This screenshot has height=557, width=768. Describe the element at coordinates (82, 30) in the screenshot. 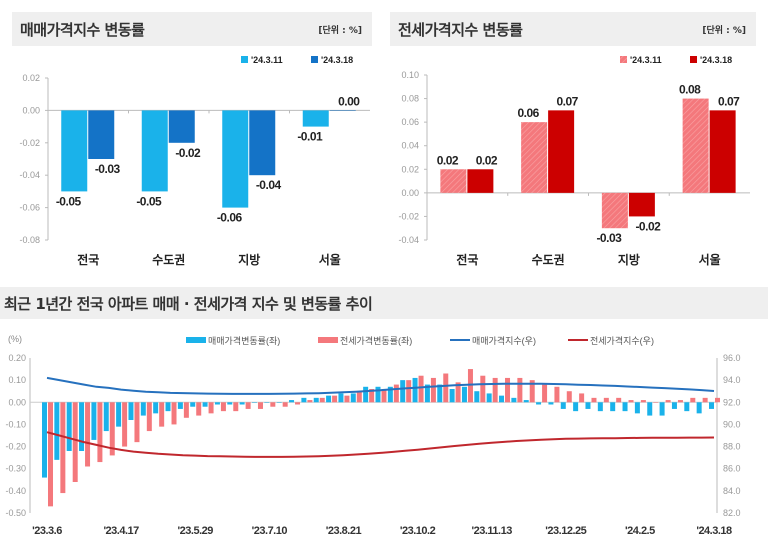

I see `sale-change-title: 매매가격지수 변동률` at that location.